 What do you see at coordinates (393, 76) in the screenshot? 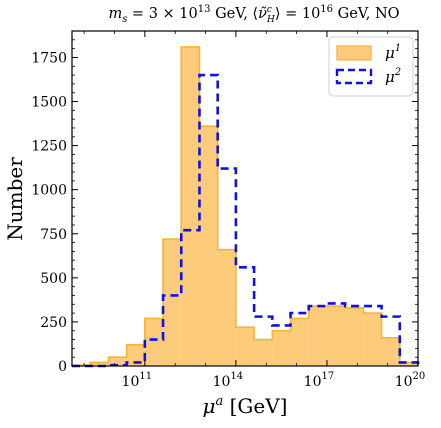
I see `legend-label-mu2: μ2` at bounding box center [393, 76].